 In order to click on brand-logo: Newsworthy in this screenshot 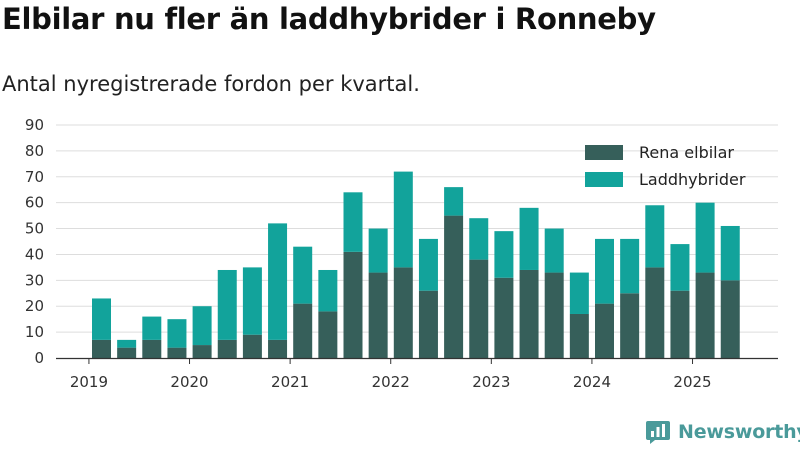, I will do `click(722, 432)`.